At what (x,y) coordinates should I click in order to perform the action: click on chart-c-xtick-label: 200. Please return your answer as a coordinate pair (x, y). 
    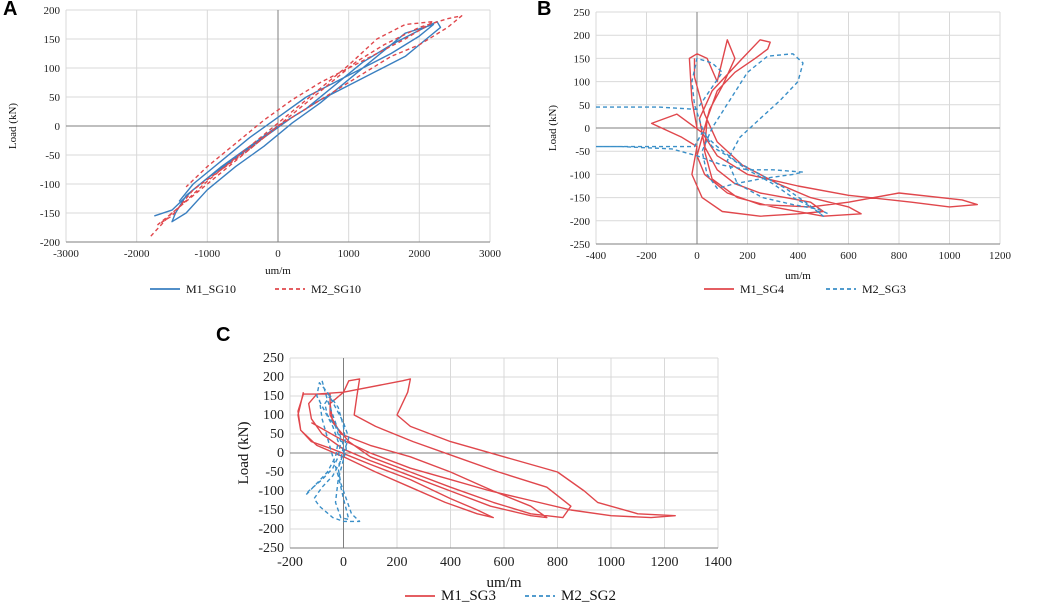
    Looking at the image, I should click on (397, 562).